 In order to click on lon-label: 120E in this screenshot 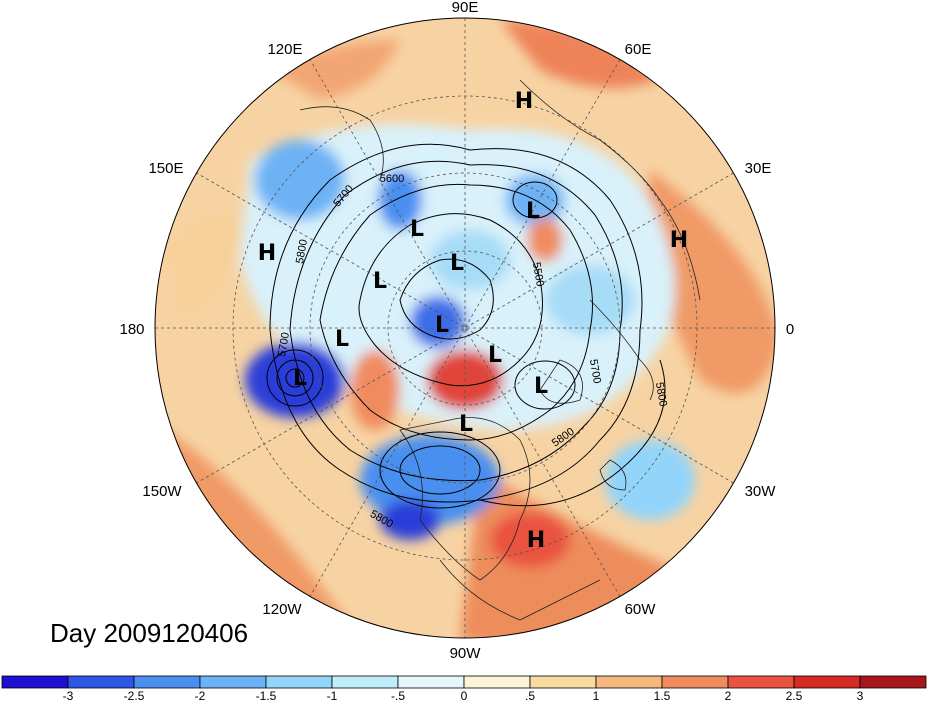, I will do `click(284, 49)`.